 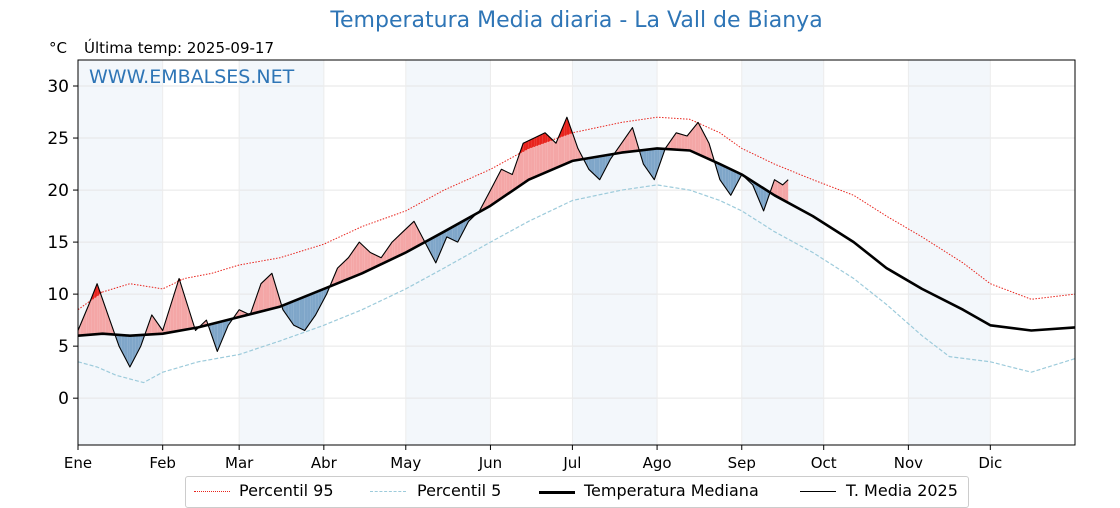 I want to click on legend-swatch-mediana, so click(x=557, y=492).